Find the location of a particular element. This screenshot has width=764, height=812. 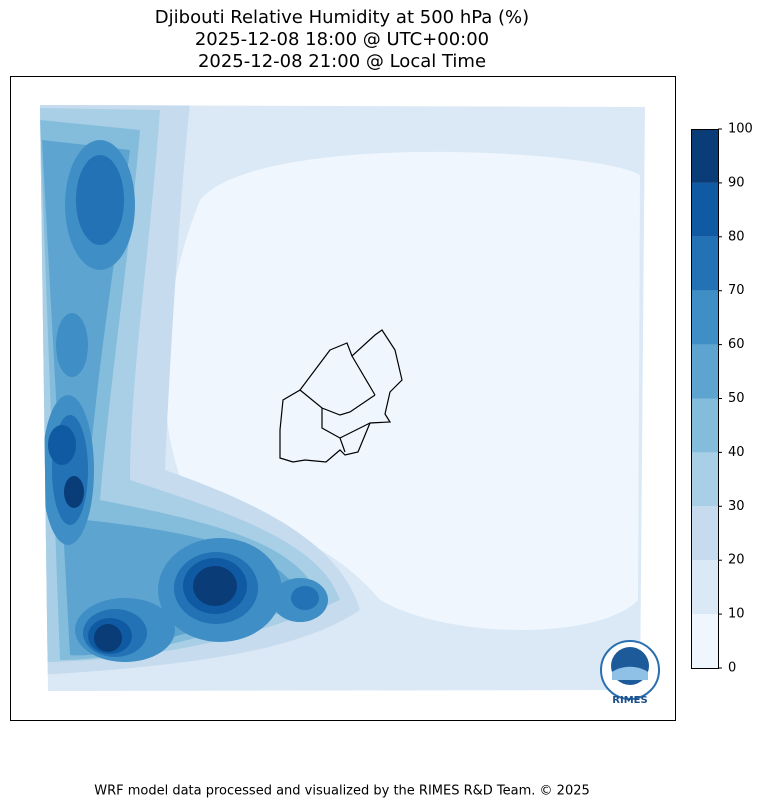

tick-label: 60 is located at coordinates (736, 344).